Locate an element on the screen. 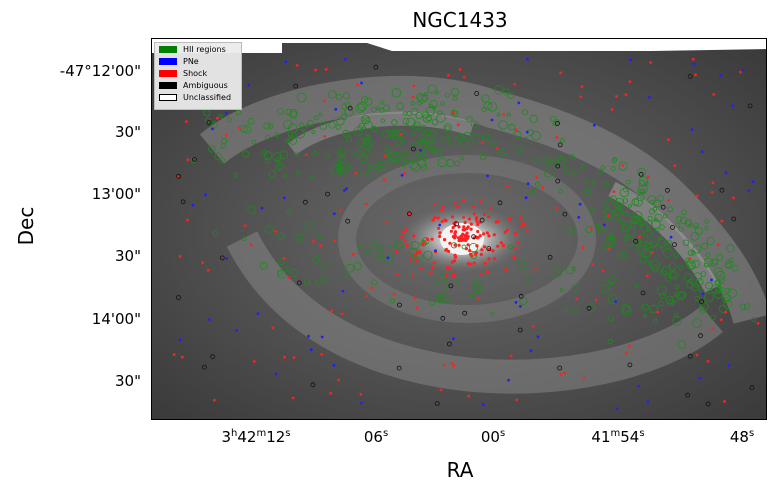 This screenshot has width=781, height=496. x-tick-label: 48s is located at coordinates (742, 437).